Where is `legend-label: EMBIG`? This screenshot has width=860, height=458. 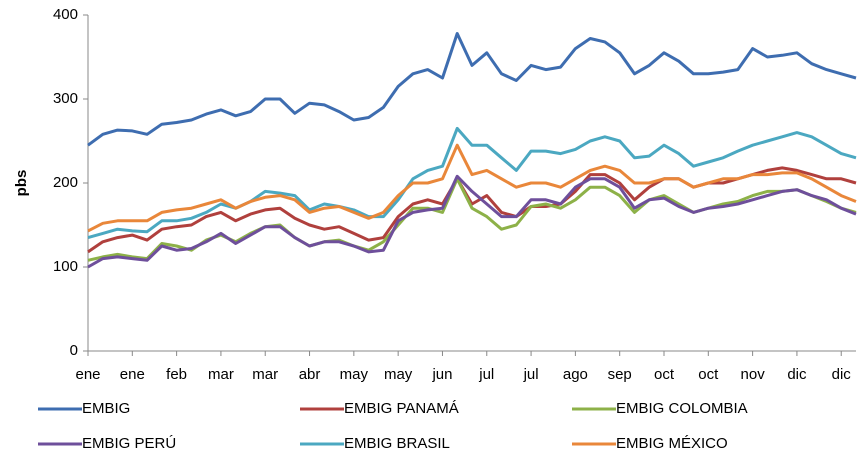
legend-label: EMBIG is located at coordinates (106, 408).